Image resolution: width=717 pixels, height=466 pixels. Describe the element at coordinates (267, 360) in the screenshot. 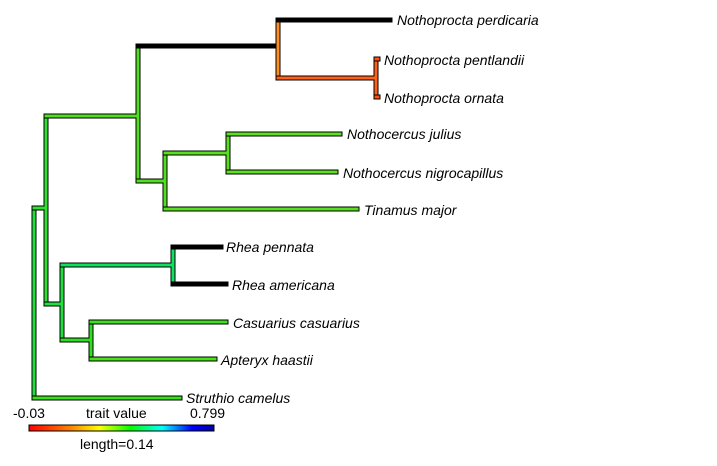

I see `tip-label: Apteryx haastii` at that location.